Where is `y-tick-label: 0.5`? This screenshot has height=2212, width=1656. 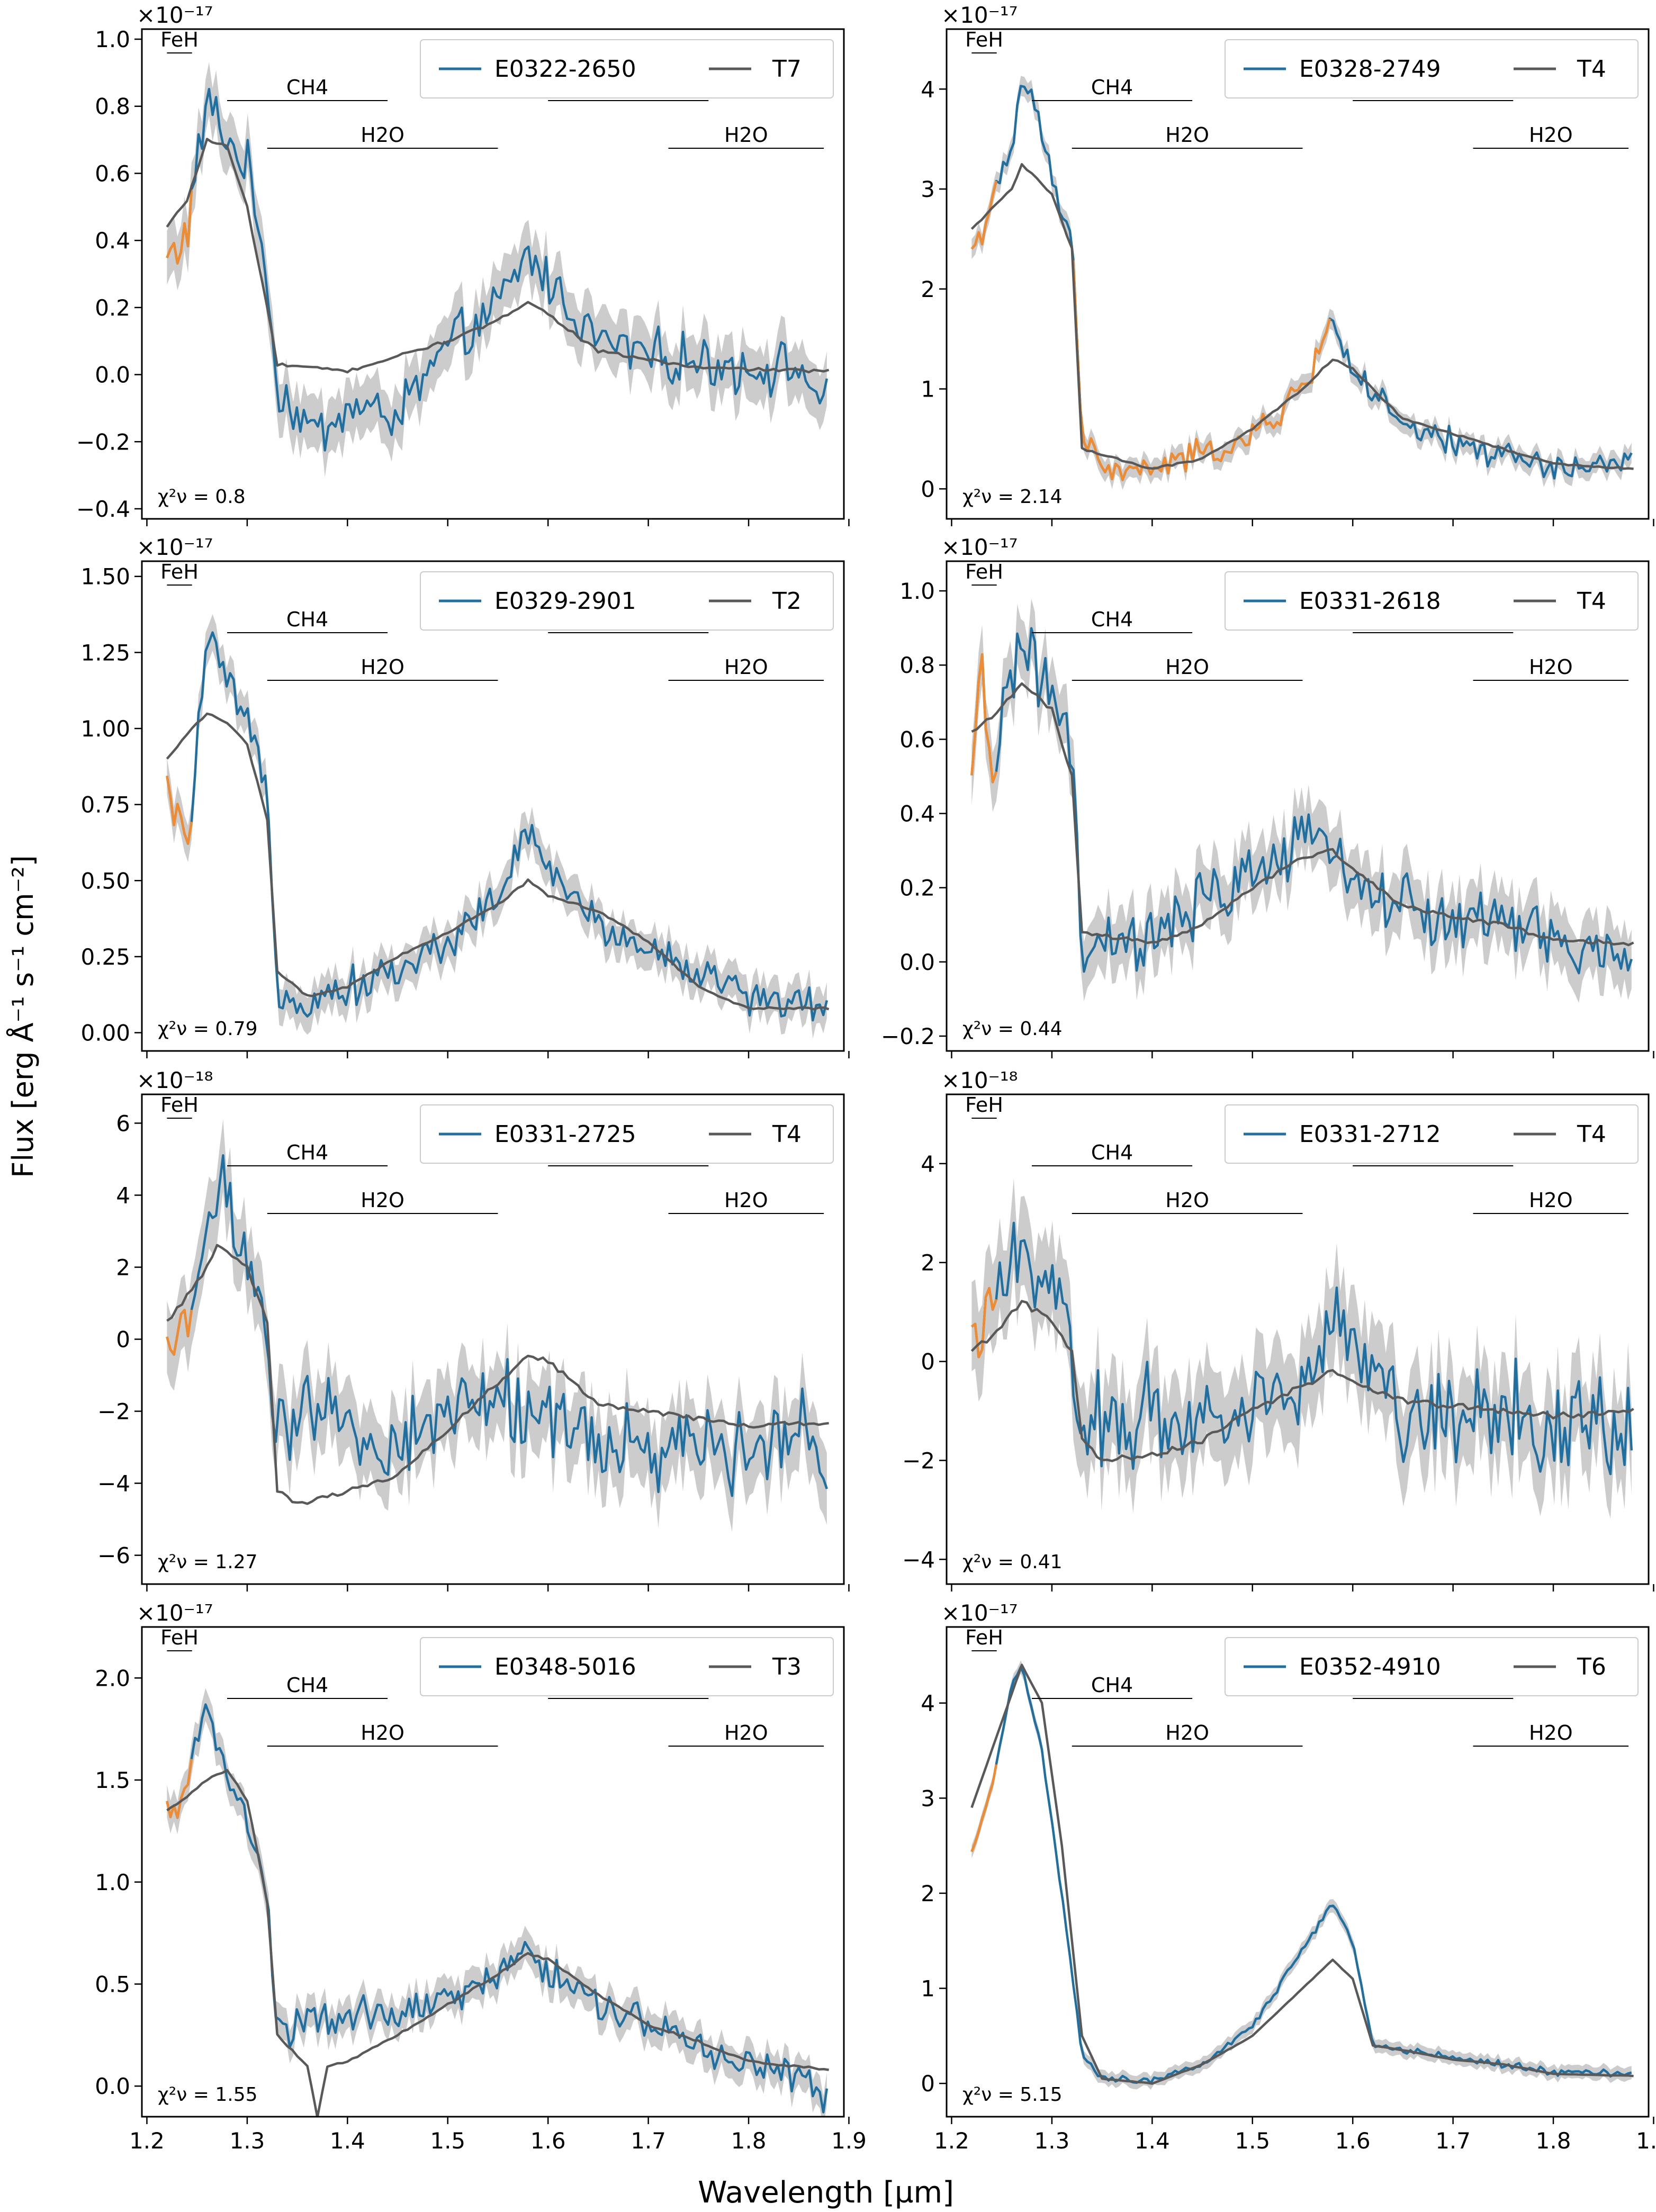 y-tick-label: 0.5 is located at coordinates (112, 1984).